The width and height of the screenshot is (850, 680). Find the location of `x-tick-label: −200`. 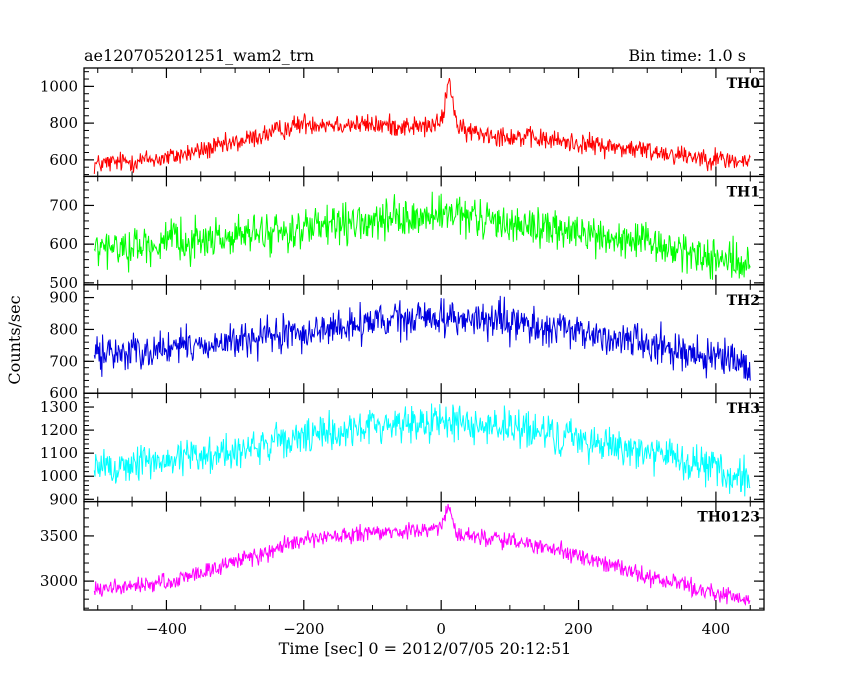

x-tick-label: −200 is located at coordinates (303, 629).